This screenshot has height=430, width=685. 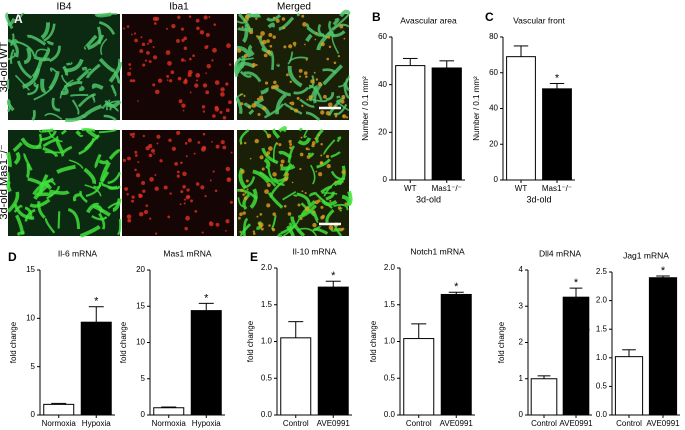 What do you see at coordinates (493, 36) in the screenshot?
I see `y-tick-label: 80` at bounding box center [493, 36].